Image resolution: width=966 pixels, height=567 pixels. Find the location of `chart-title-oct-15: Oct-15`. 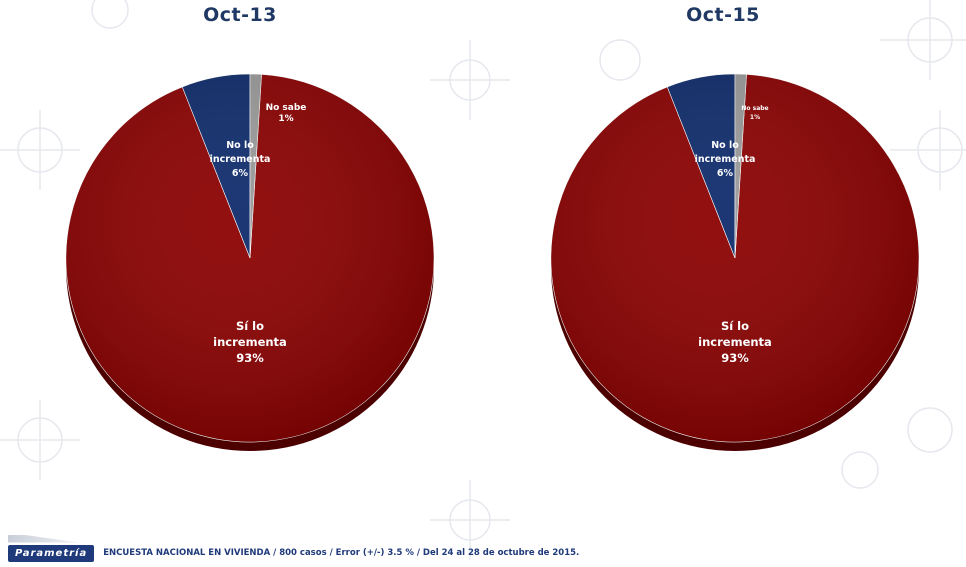

chart-title-oct-15: Oct-15 is located at coordinates (723, 15).